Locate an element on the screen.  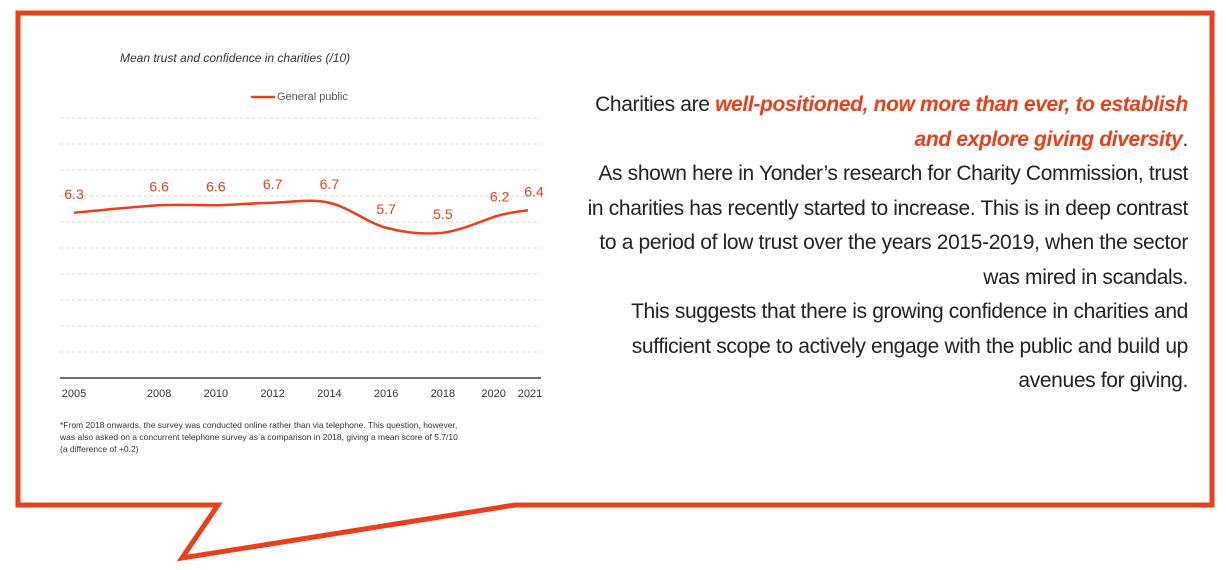
series-line-general-public is located at coordinates (301, 217).